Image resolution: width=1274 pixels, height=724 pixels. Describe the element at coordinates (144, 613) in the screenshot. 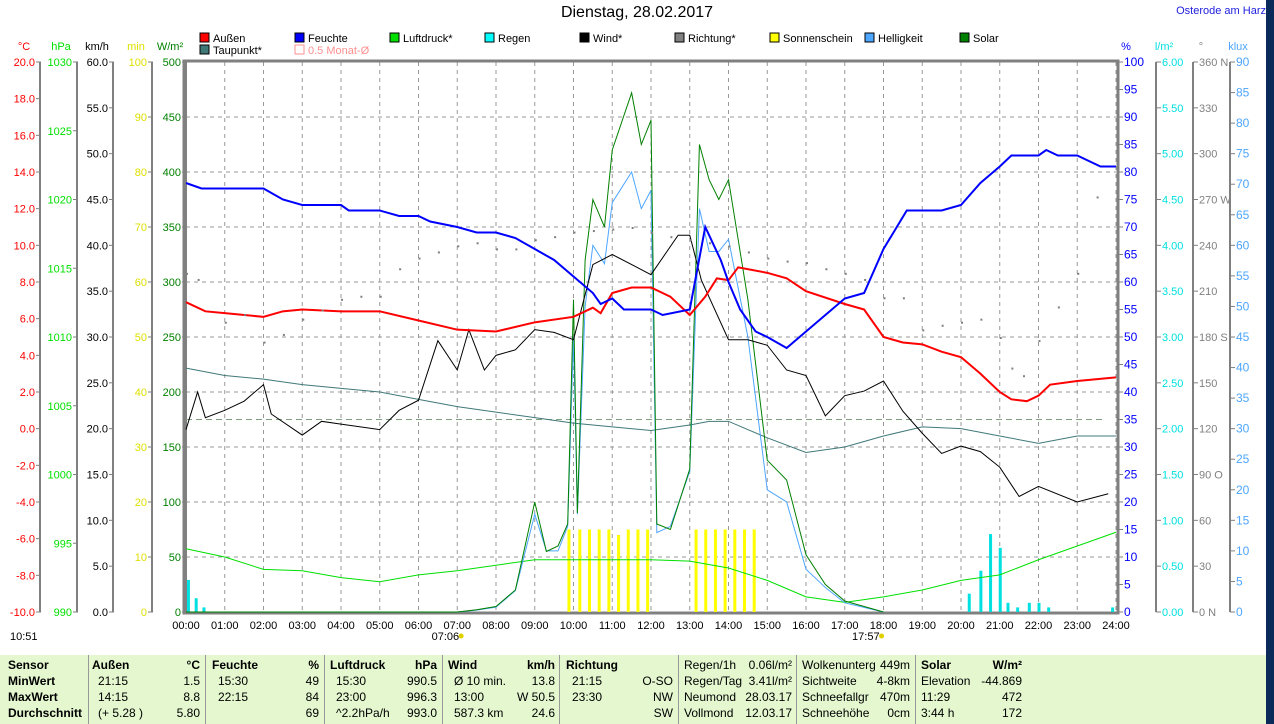

I see `axis-tick-label-min: 0` at that location.